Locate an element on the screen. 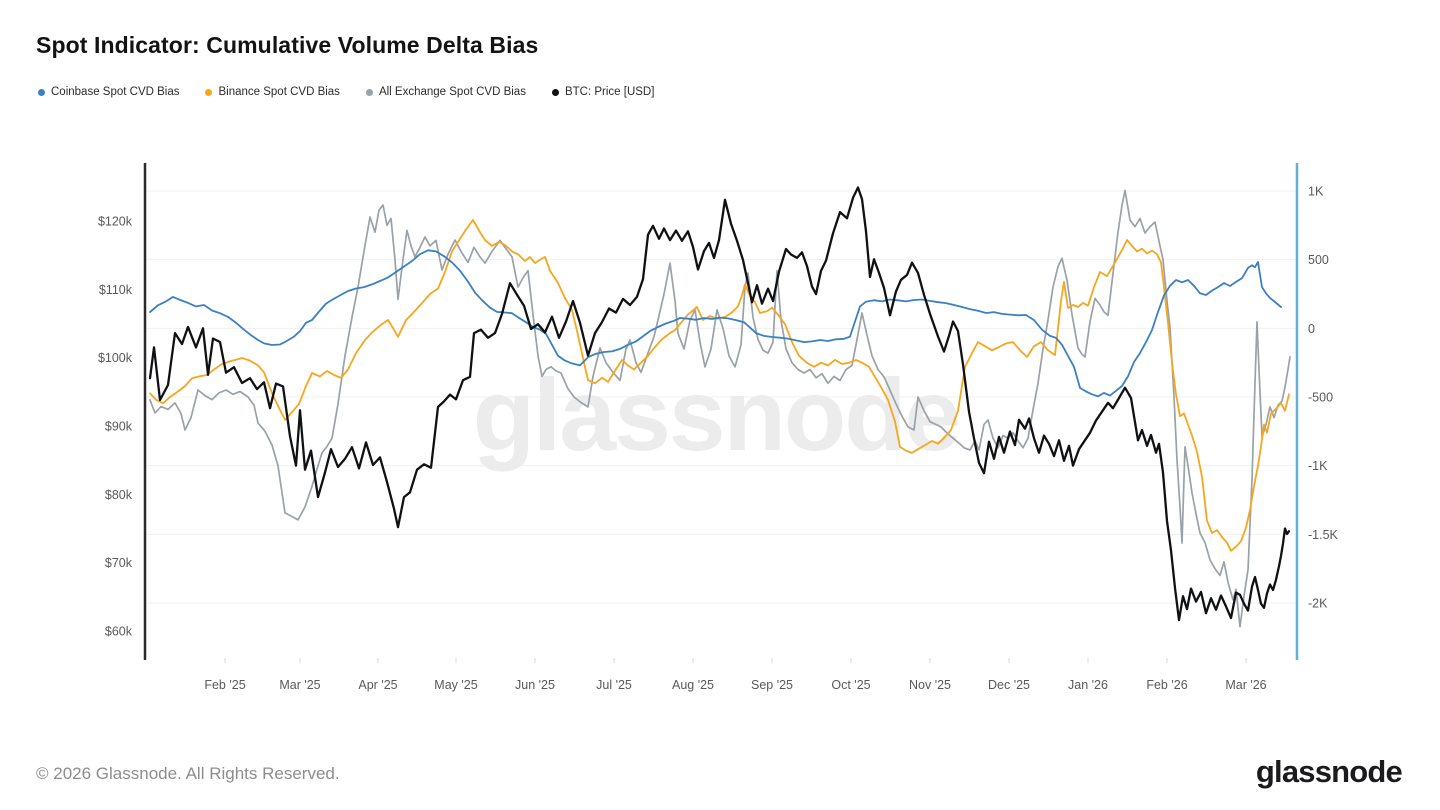 The image size is (1440, 810). x-tick-label: Jan '26 is located at coordinates (1088, 685).